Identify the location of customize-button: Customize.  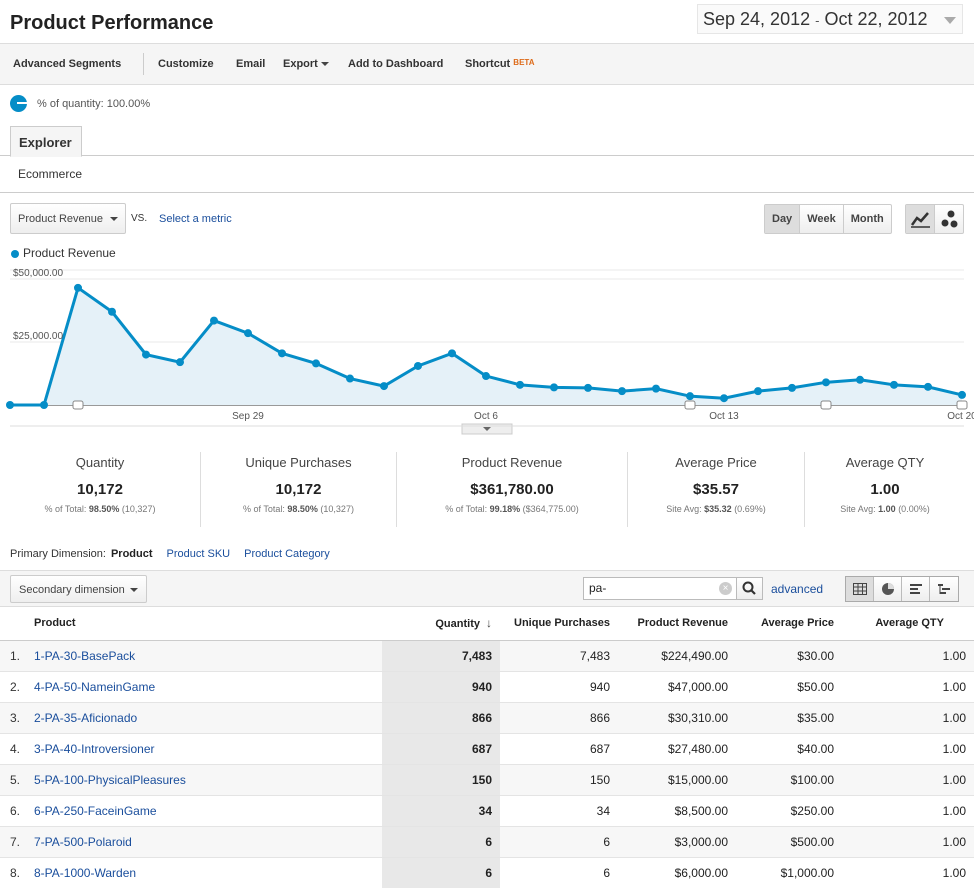
(186, 64).